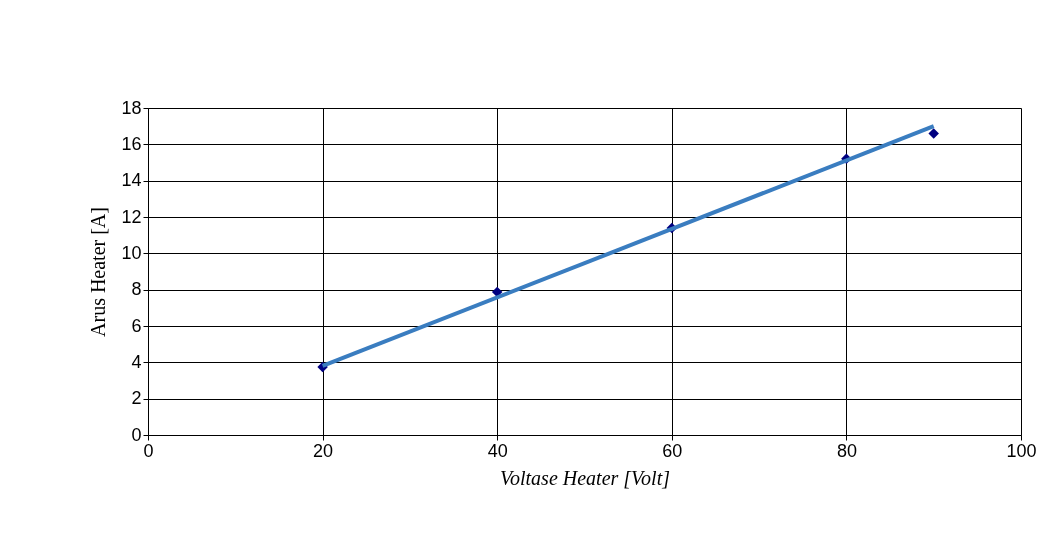  Describe the element at coordinates (672, 450) in the screenshot. I see `x-tick-label: 60` at that location.